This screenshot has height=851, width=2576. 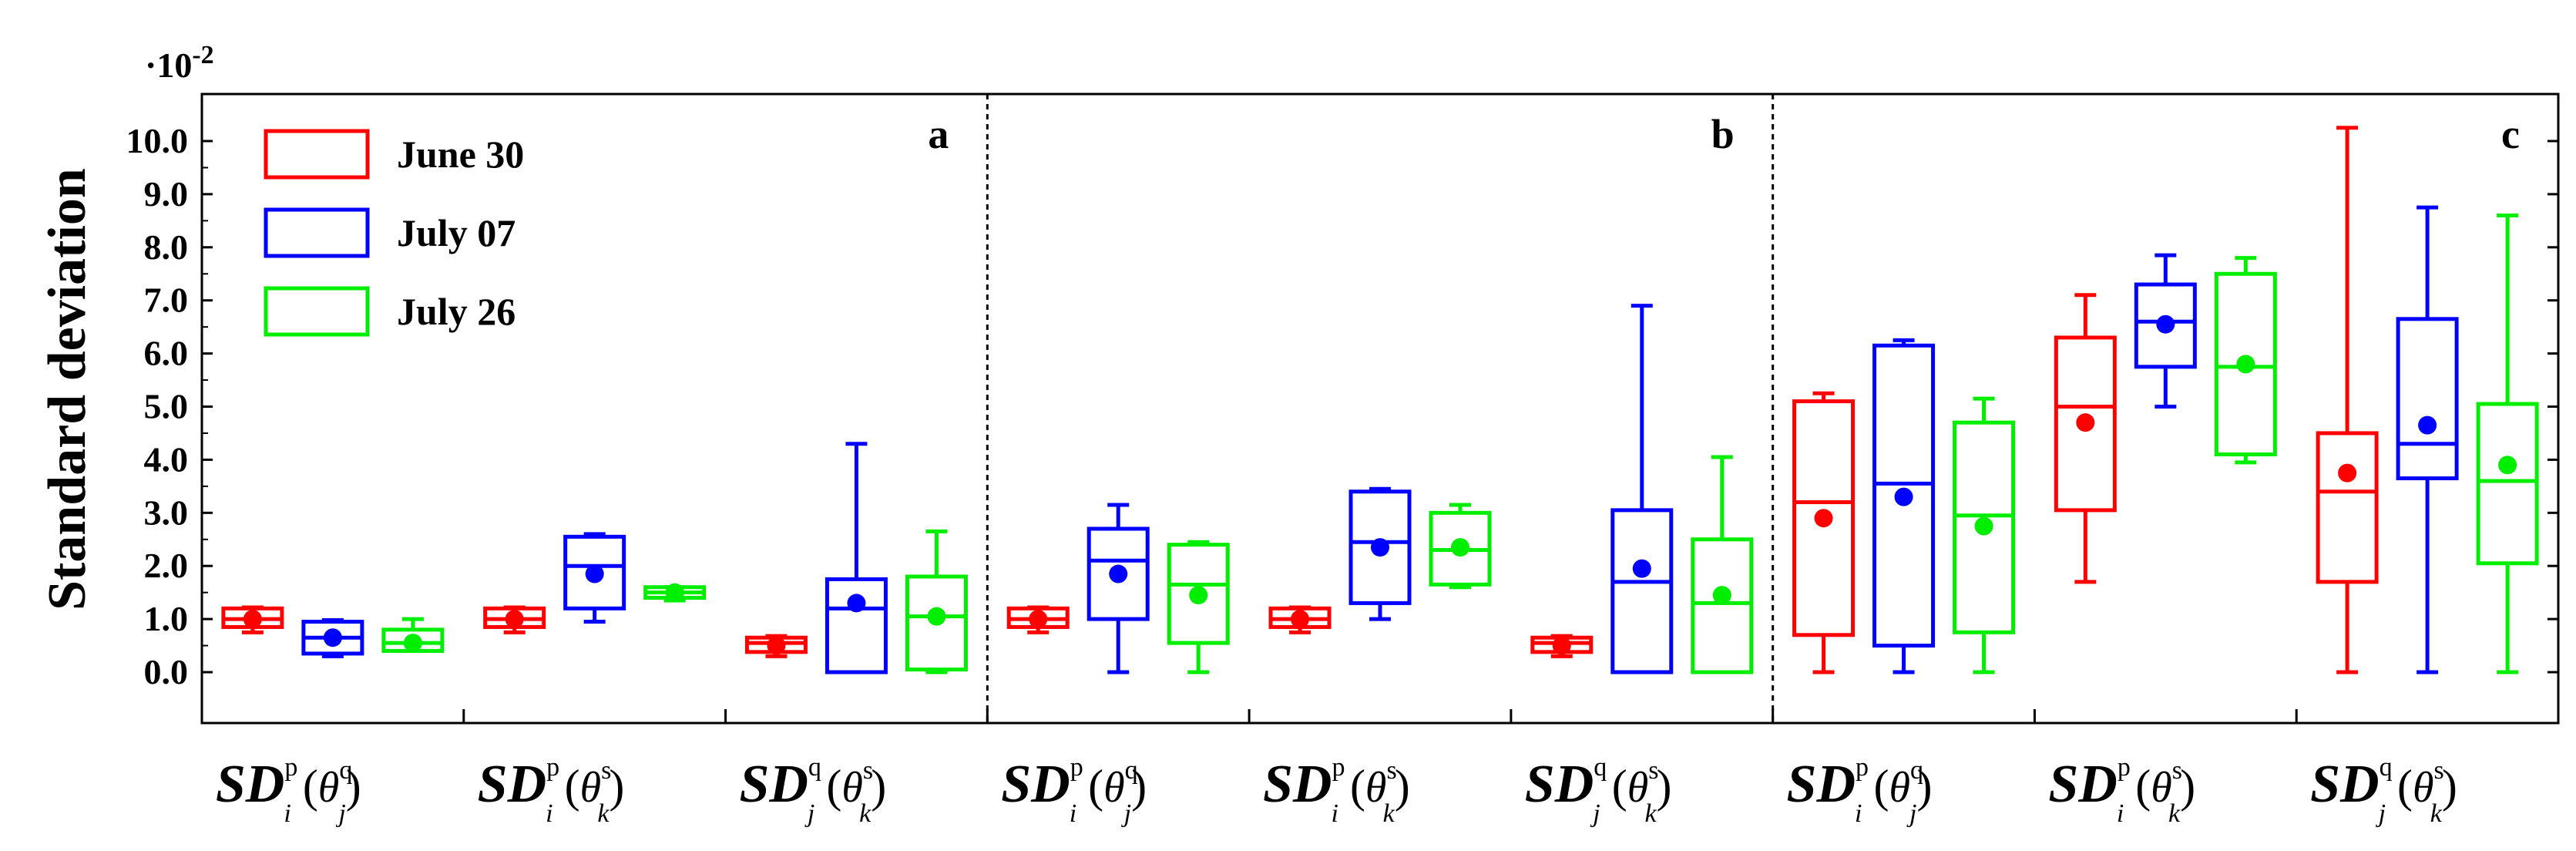 What do you see at coordinates (166, 512) in the screenshot?
I see `y-tick-label: 3.0` at bounding box center [166, 512].